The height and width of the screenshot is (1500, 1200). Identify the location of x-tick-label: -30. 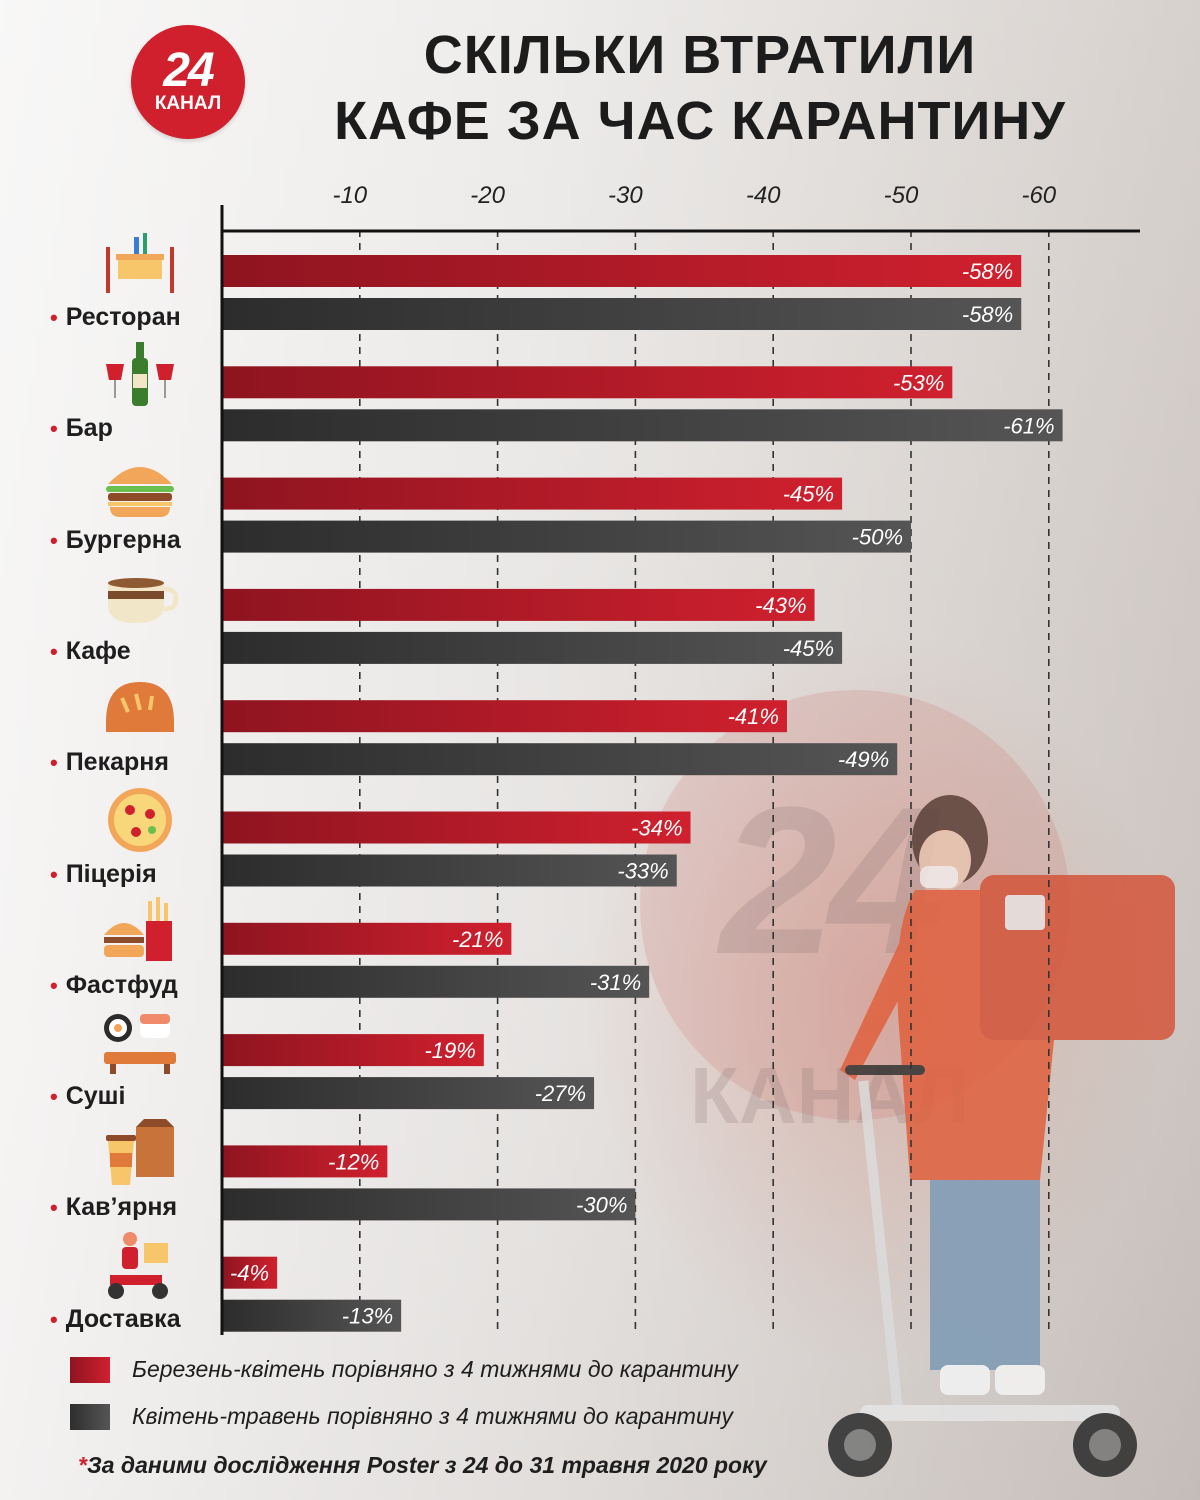
(625, 195).